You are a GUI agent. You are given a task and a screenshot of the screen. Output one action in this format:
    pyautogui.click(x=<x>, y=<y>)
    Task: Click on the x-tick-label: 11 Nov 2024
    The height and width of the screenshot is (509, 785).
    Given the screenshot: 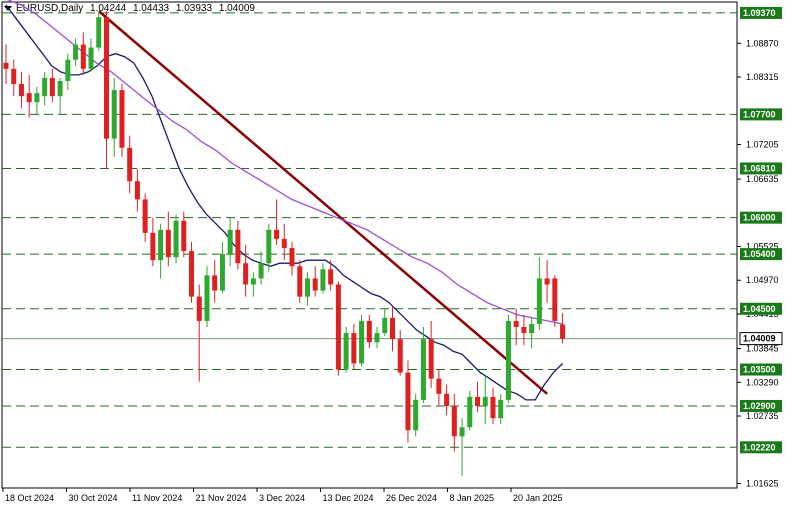 What is the action you would take?
    pyautogui.click(x=157, y=498)
    